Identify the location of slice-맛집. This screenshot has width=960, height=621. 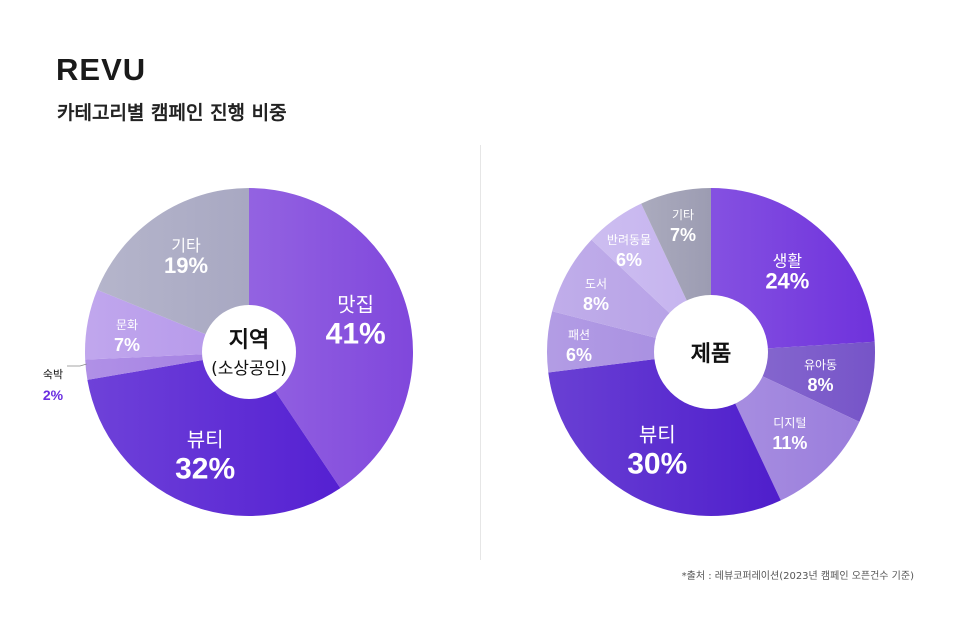
(331, 338).